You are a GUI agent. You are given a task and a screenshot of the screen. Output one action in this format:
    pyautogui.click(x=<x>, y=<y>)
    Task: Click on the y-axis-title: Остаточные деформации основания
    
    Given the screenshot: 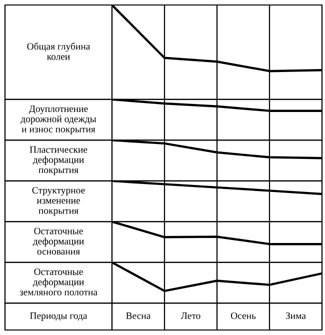 What is the action you would take?
    pyautogui.click(x=58, y=241)
    